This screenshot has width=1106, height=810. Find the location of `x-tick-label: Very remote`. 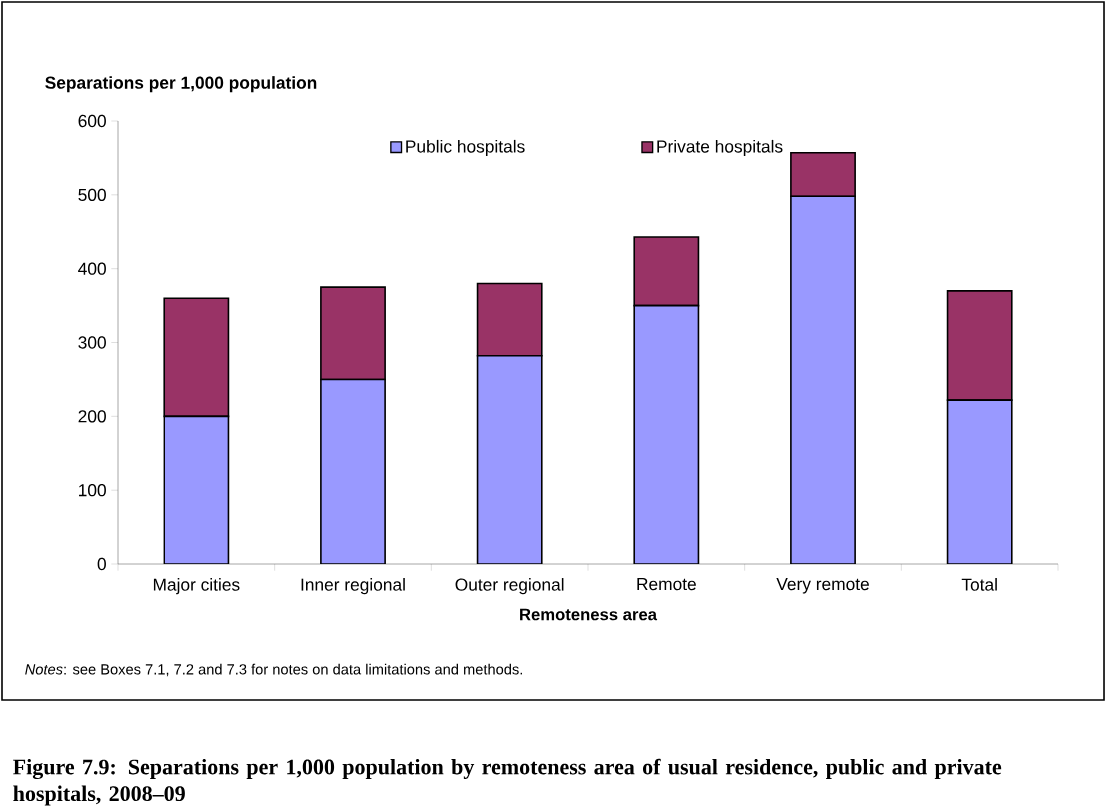

x-tick-label: Very remote is located at coordinates (822, 586).